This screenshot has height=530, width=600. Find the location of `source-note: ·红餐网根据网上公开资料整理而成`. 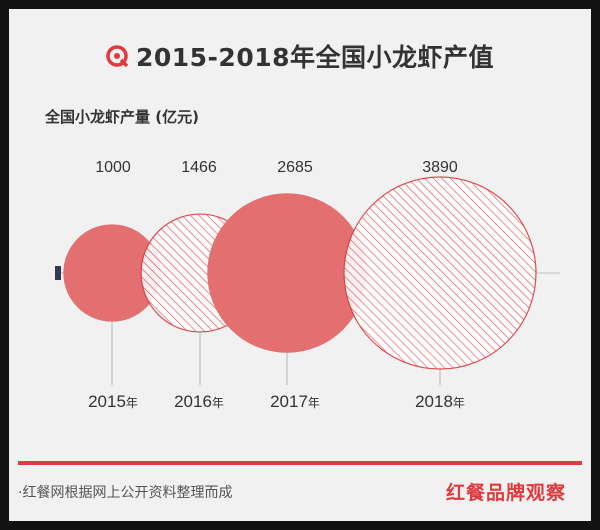

source-note: ·红餐网根据网上公开资料整理而成 is located at coordinates (125, 493).